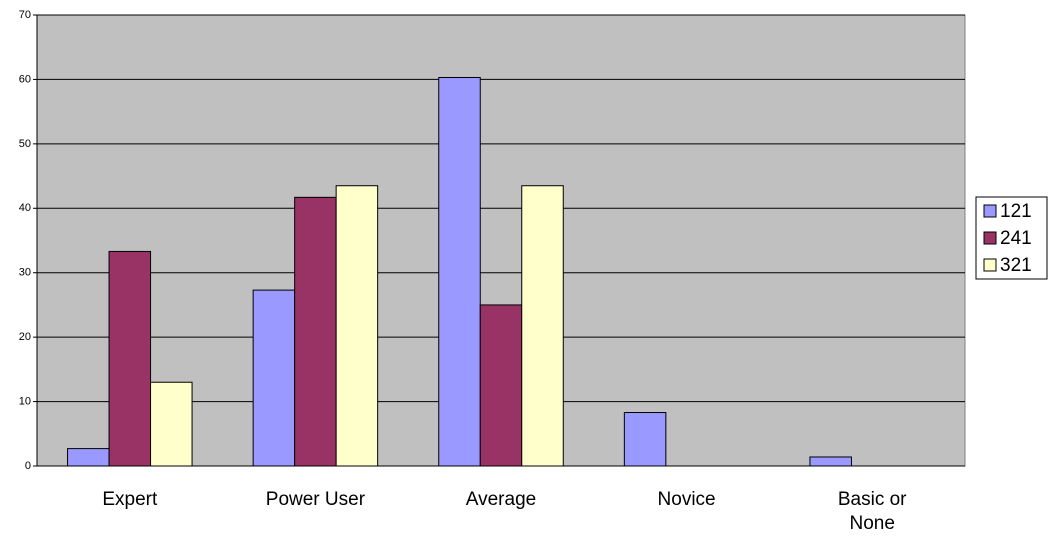  What do you see at coordinates (1016, 265) in the screenshot?
I see `legend-label: 321` at bounding box center [1016, 265].